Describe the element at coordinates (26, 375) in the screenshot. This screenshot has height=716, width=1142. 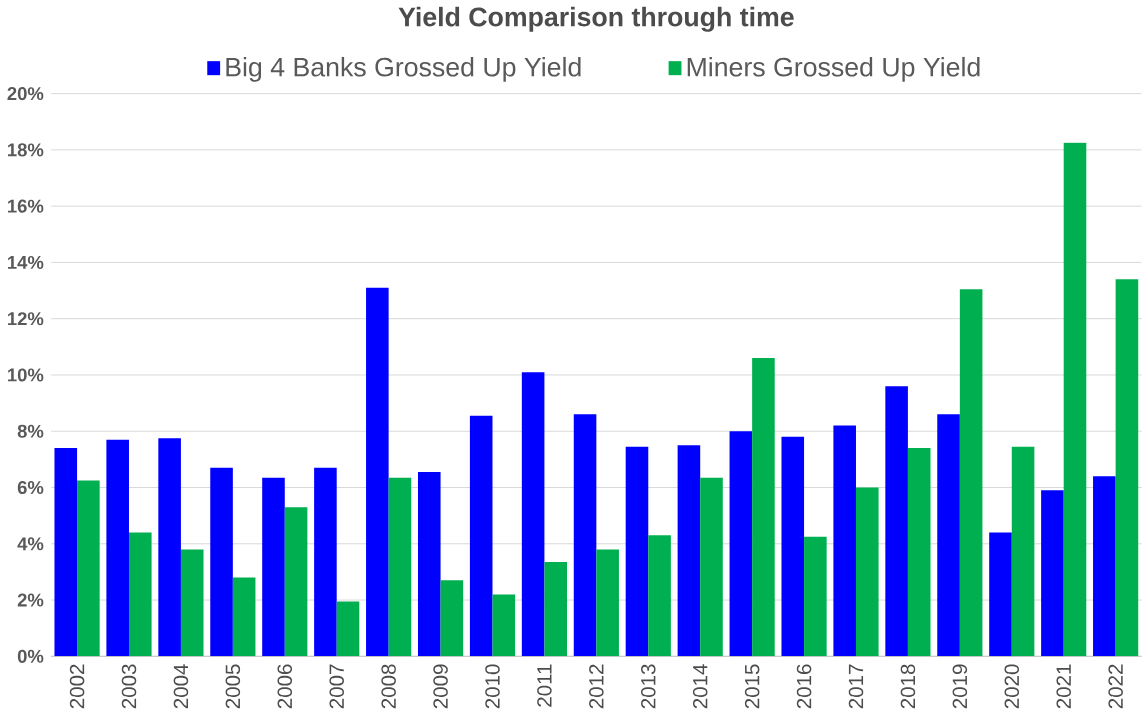
I see `y-tick-label: 10%` at that location.